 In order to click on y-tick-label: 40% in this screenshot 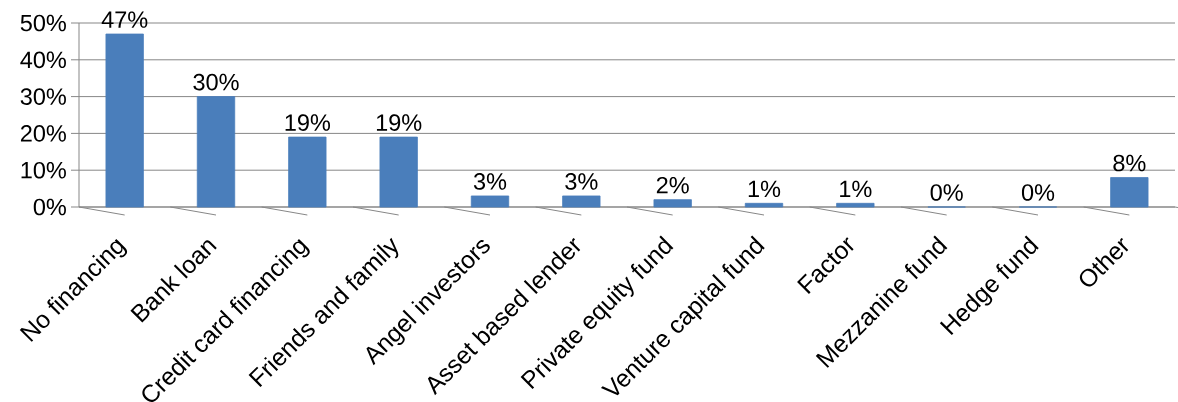, I will do `click(43, 60)`.